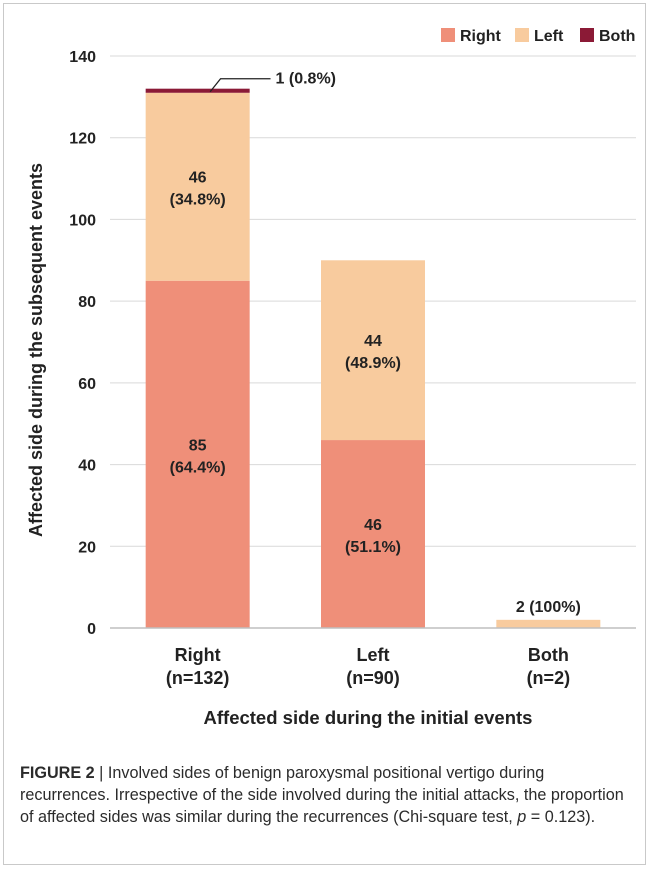 The height and width of the screenshot is (870, 651). What do you see at coordinates (82, 57) in the screenshot?
I see `y-tick-label: 140` at bounding box center [82, 57].